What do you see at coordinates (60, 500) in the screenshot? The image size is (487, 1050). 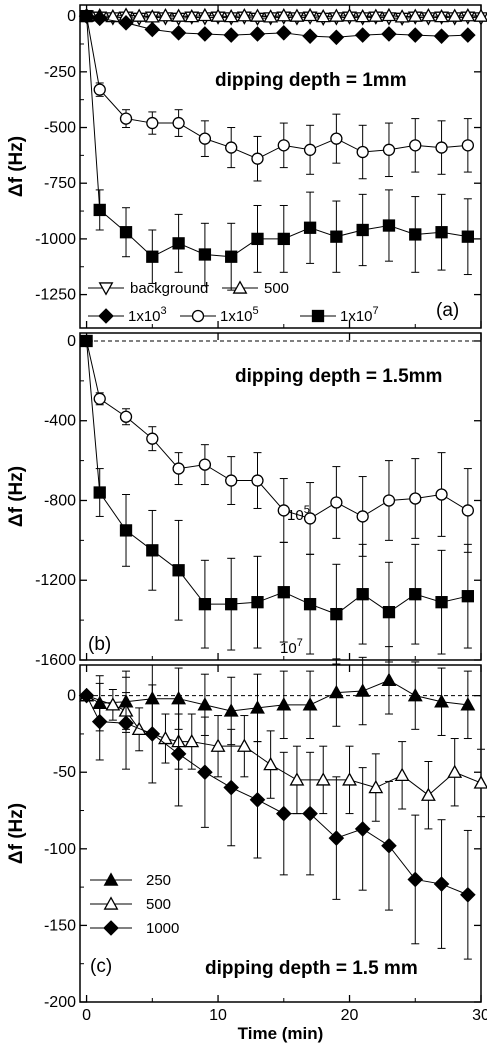 I see `y-tick-label: -800` at bounding box center [60, 500].